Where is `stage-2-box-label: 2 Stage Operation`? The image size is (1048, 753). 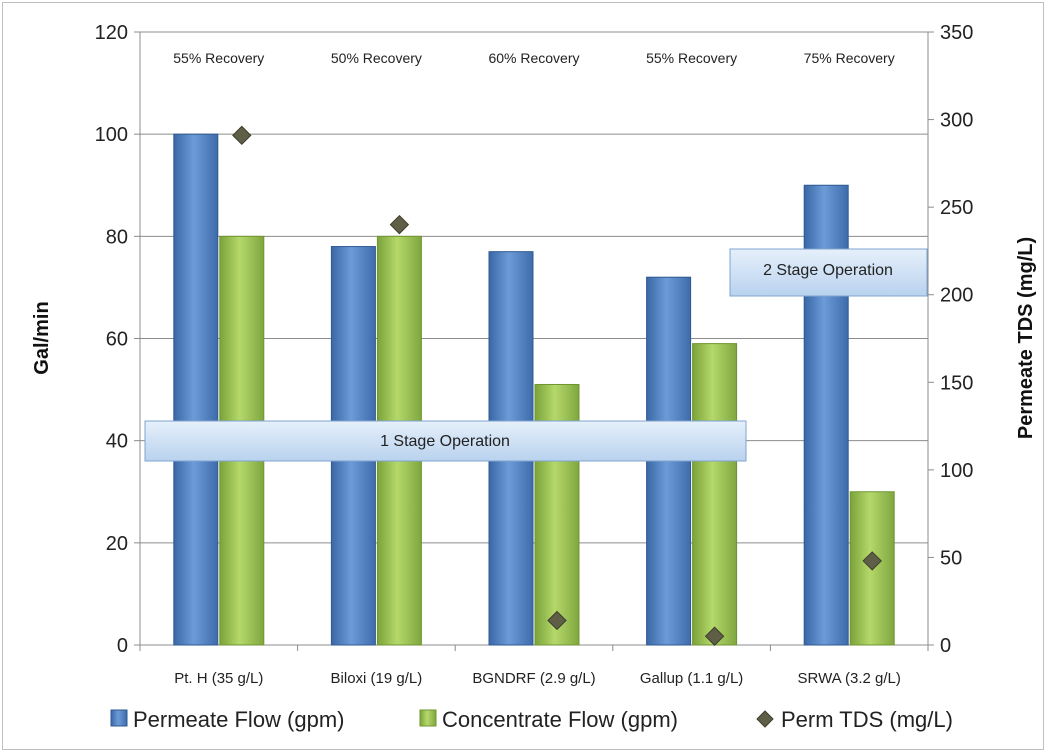 stage-2-box-label: 2 Stage Operation is located at coordinates (828, 270).